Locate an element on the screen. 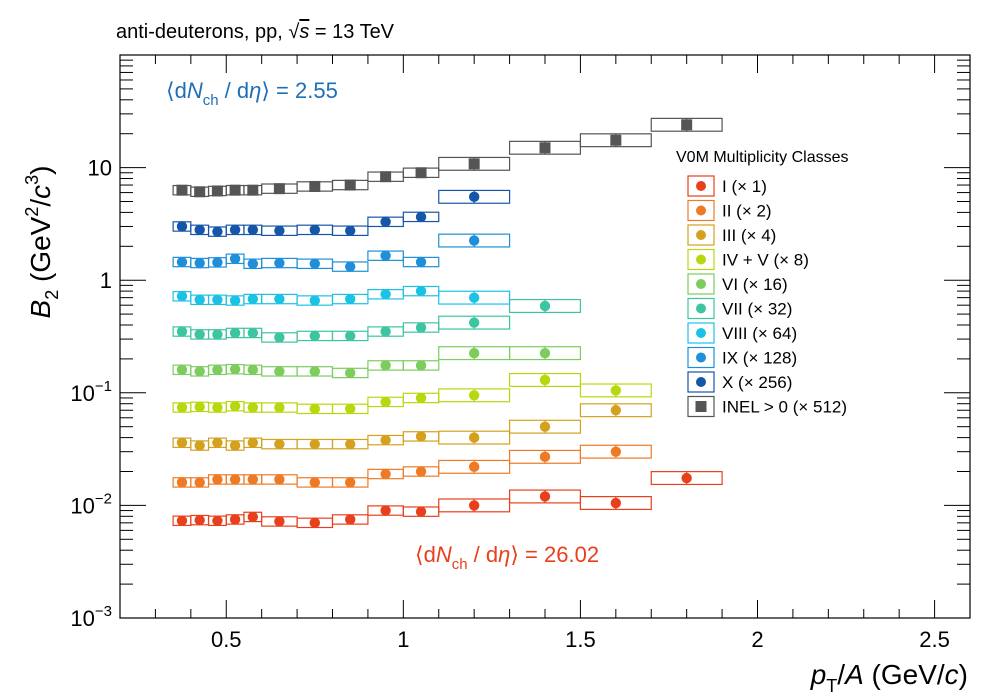  legend-label: VIII (× 64) is located at coordinates (759, 333).